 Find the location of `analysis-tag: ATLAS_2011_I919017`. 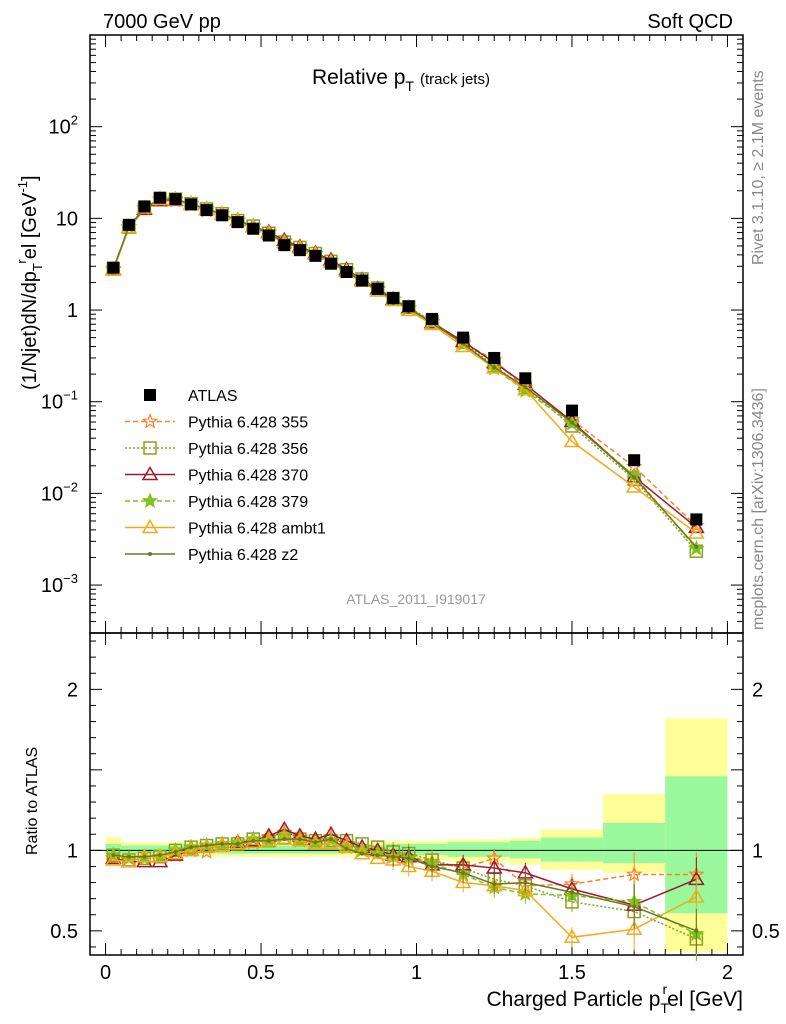

analysis-tag: ATLAS_2011_I919017 is located at coordinates (416, 599).